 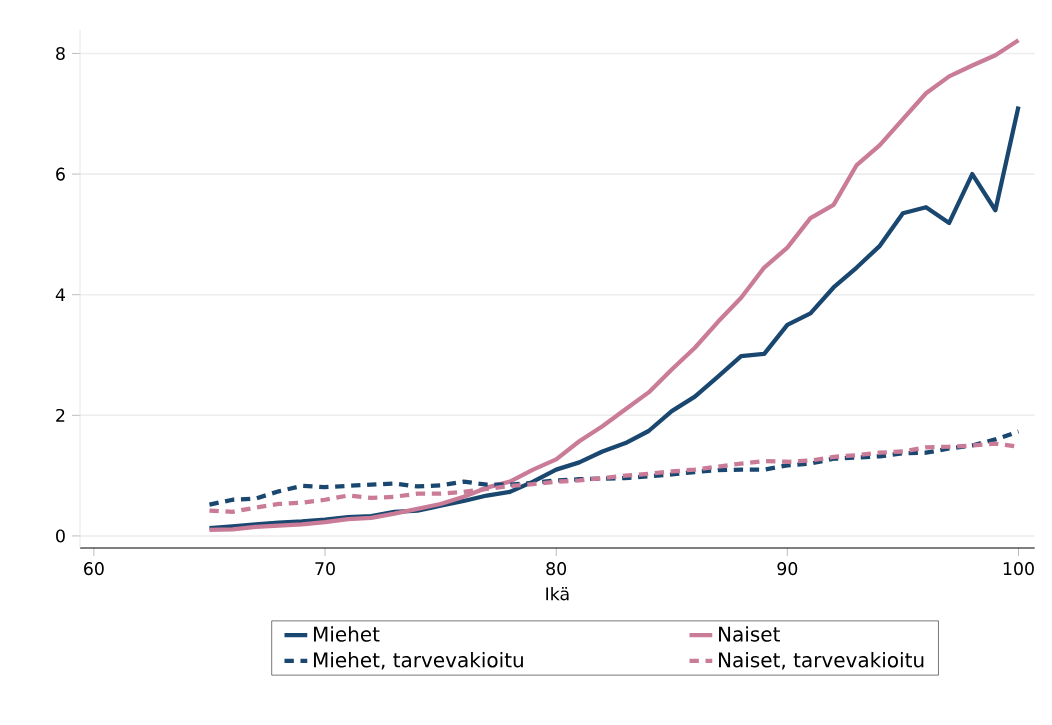 What do you see at coordinates (557, 593) in the screenshot?
I see `x-axis-title: Ikä` at bounding box center [557, 593].